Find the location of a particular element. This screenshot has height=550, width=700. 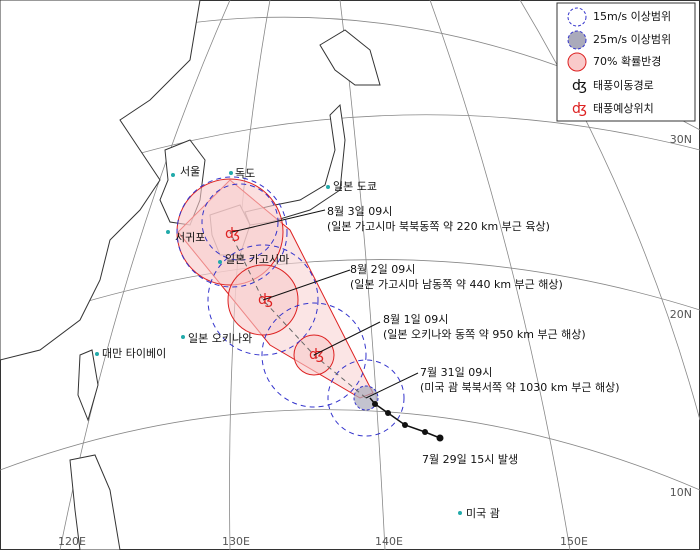

forecast-symbols: ʤ ʤ ʤ is located at coordinates (274, 294).